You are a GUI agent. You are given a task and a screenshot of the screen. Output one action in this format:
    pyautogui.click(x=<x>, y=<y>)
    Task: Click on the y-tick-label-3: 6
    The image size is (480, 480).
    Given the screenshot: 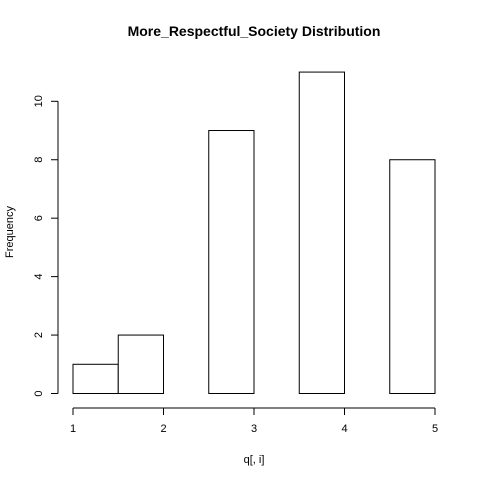 What is the action you would take?
    pyautogui.click(x=39, y=218)
    